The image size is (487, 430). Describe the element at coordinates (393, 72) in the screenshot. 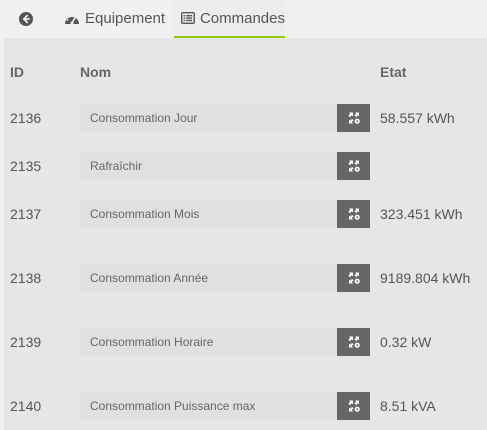

I see `column-header-etat: Etat` at that location.